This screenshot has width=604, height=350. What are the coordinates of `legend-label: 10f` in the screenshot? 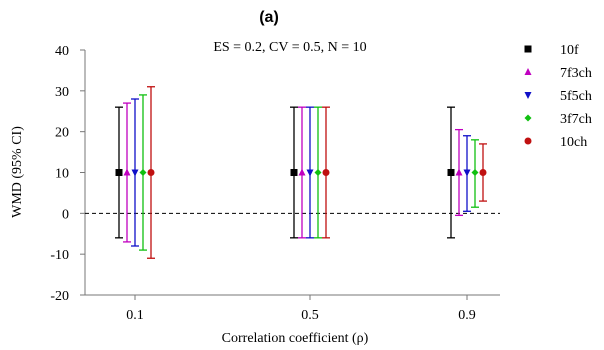 It's located at (569, 50).